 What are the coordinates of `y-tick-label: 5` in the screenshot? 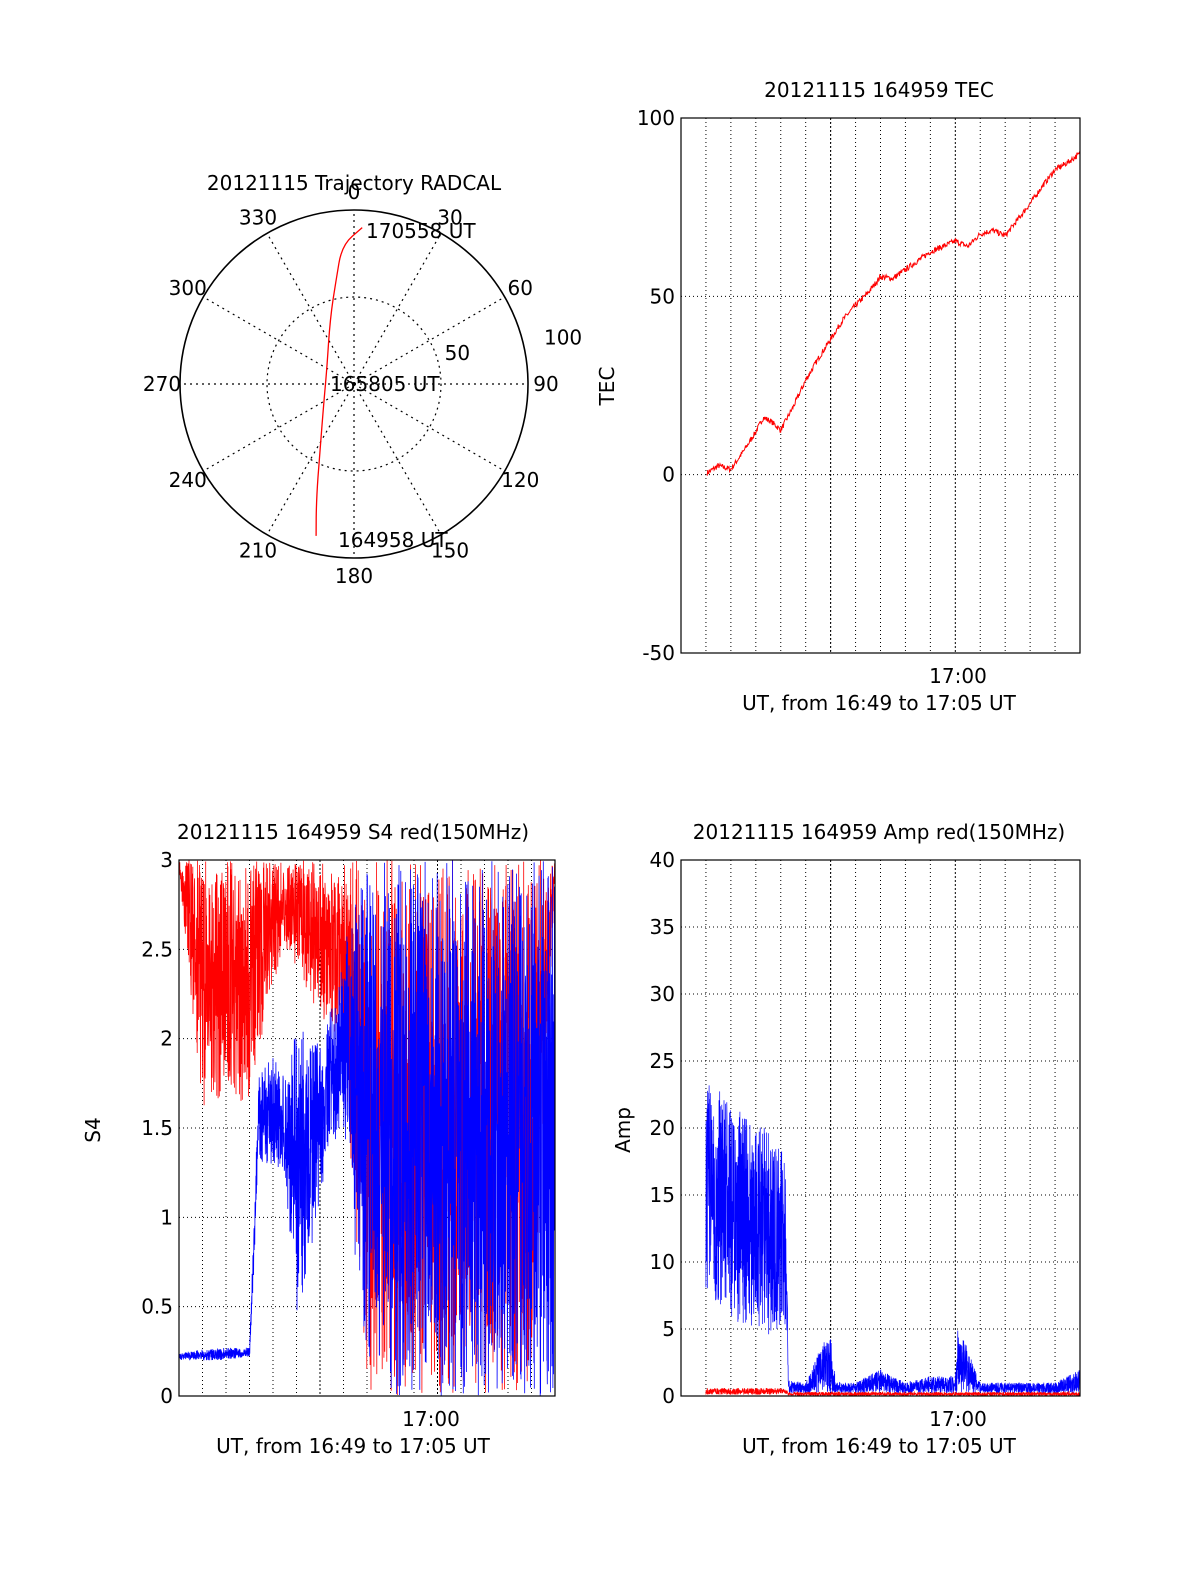 It's located at (668, 1329).